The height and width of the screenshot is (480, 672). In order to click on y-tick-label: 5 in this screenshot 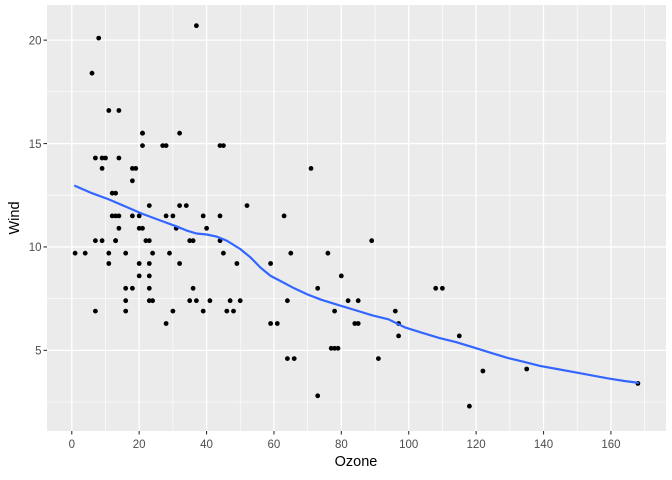, I will do `click(38, 352)`.